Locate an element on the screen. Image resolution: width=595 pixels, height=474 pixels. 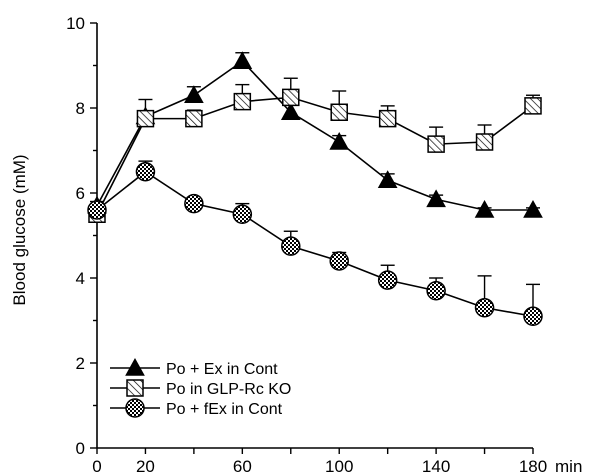
legend-label: Po in GLP-Rc KO is located at coordinates (228, 389).